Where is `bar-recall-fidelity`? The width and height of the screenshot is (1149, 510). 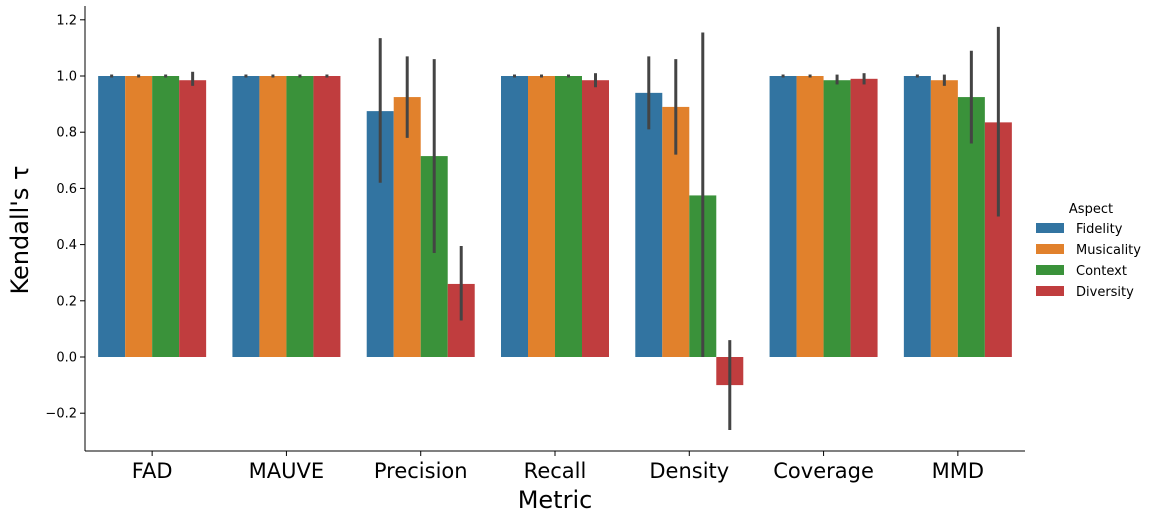 bar-recall-fidelity is located at coordinates (514, 216).